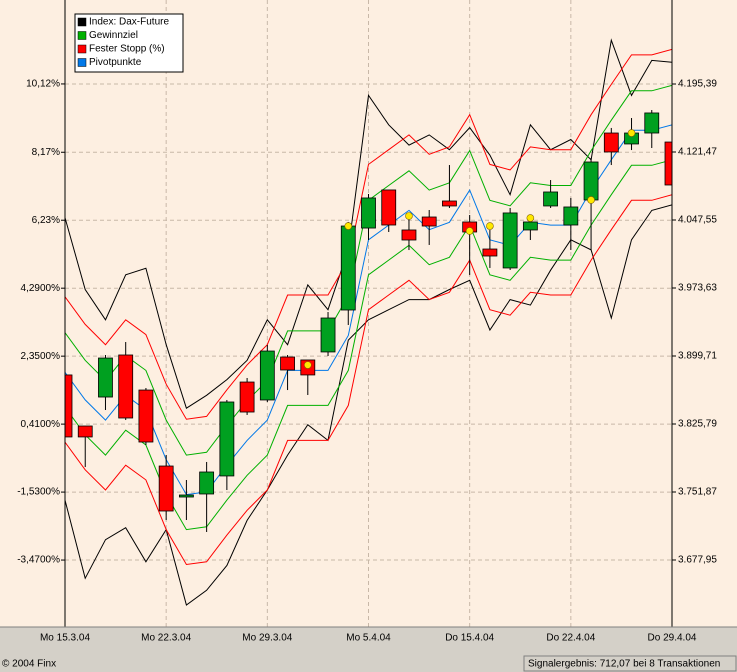  Describe the element at coordinates (65, 638) in the screenshot. I see `x-tick-label: Mo 15.3.04` at that location.